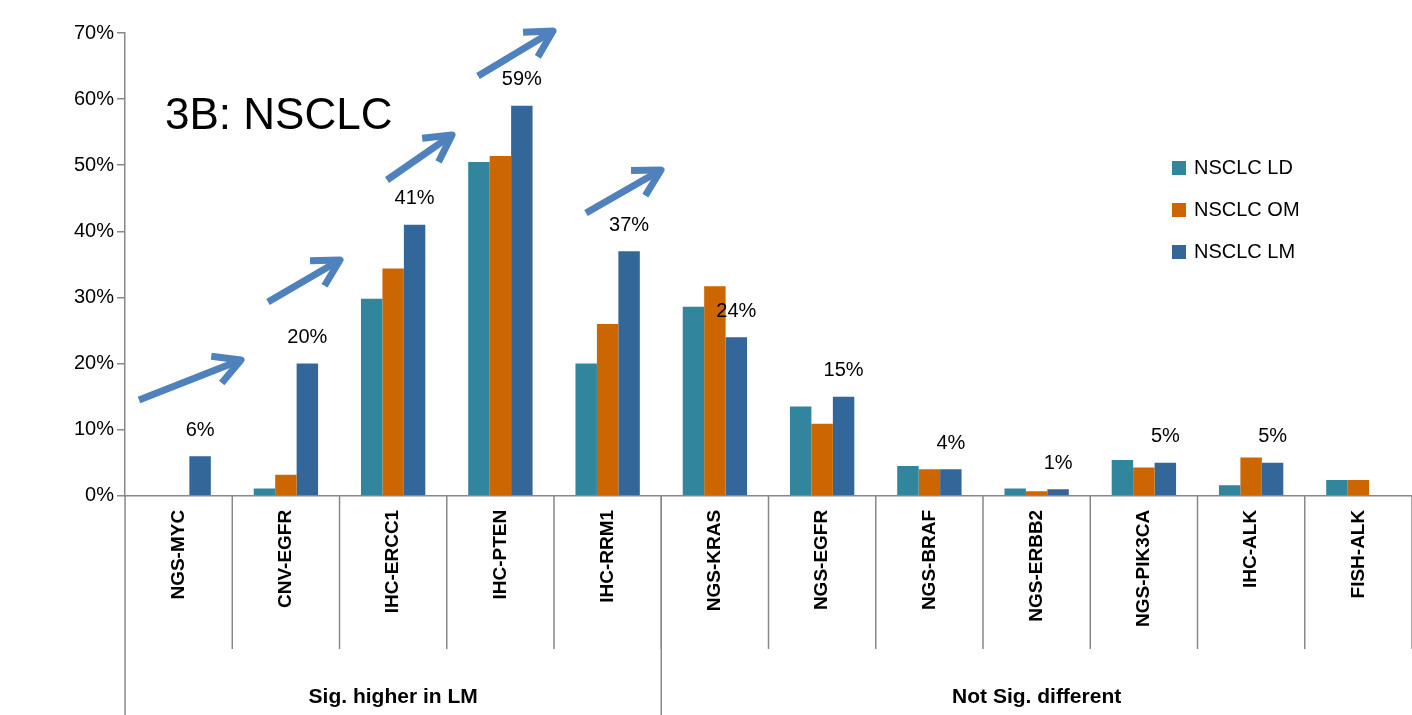  Describe the element at coordinates (1243, 166) in the screenshot. I see `legend-label: NSCLC LD` at that location.